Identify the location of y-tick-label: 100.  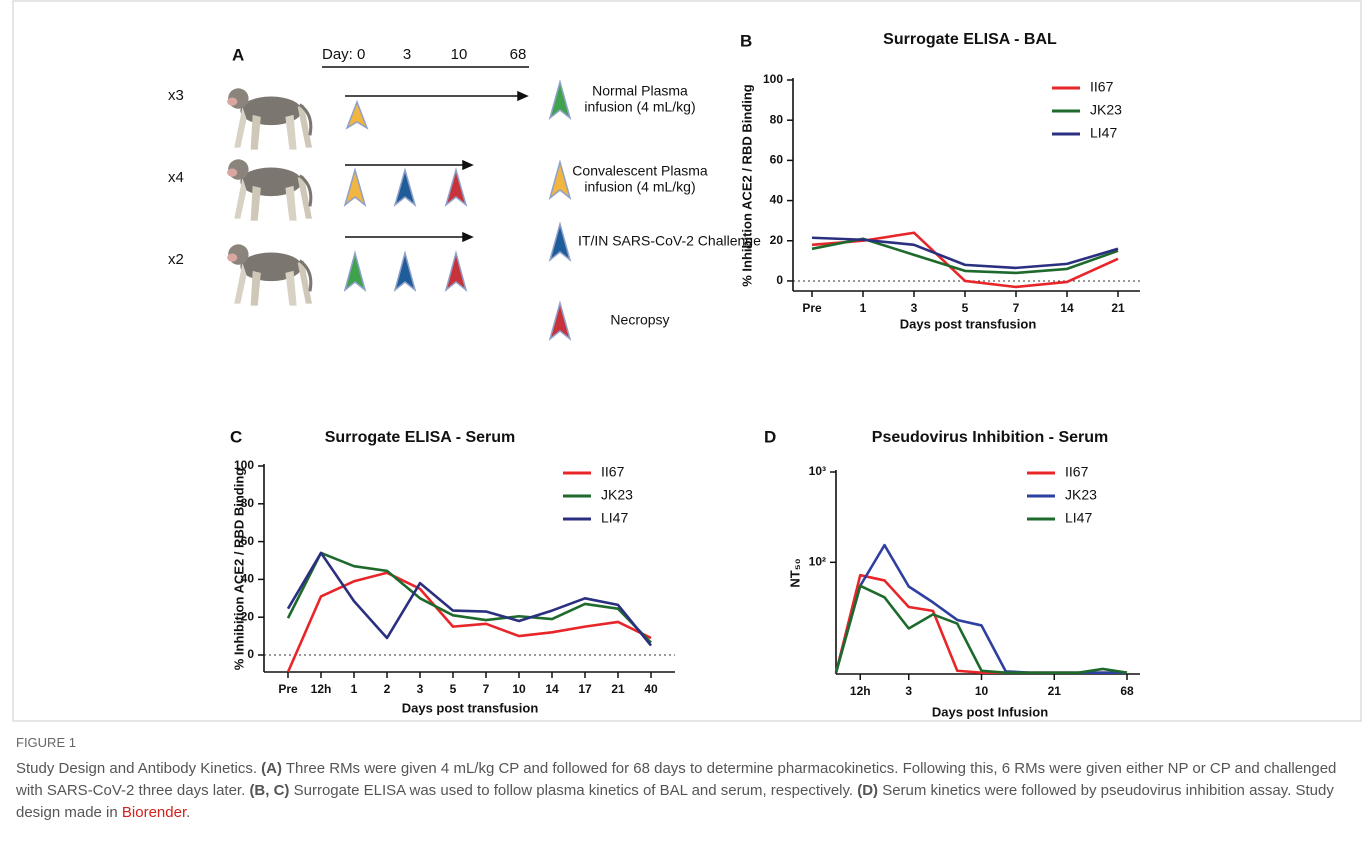
(244, 465).